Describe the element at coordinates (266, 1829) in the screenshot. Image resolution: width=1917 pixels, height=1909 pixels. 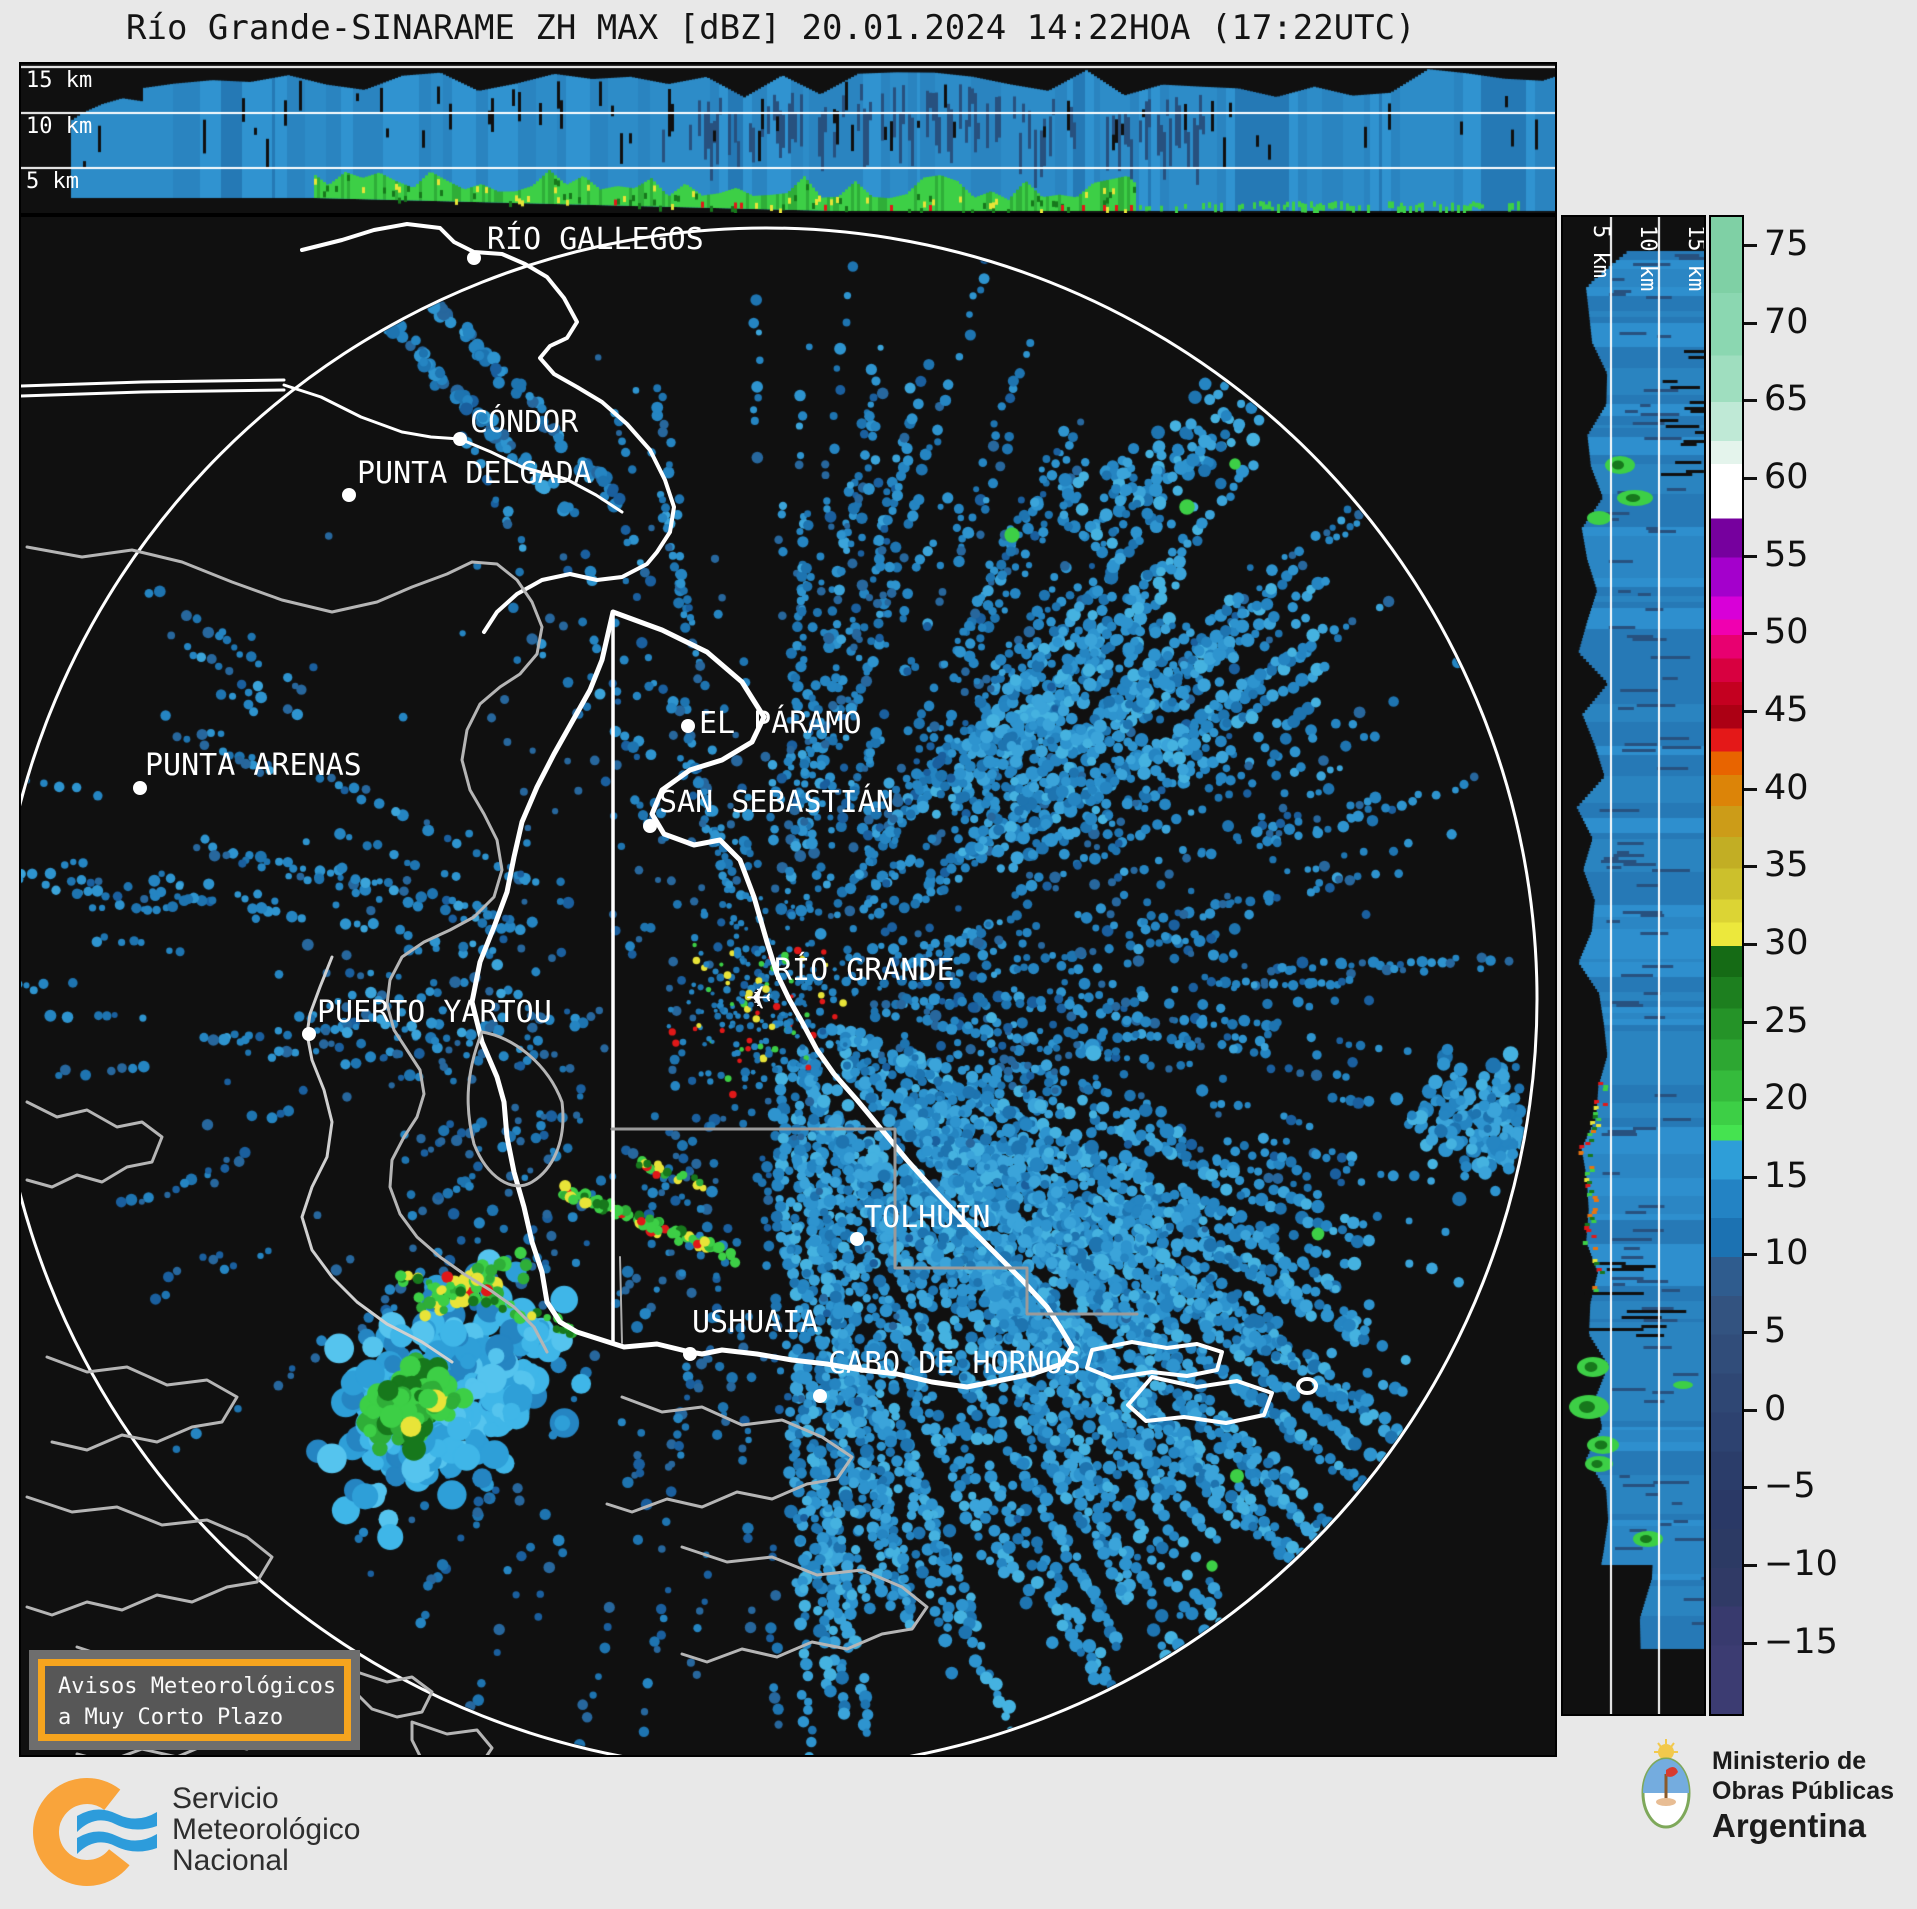
I see `smn-logo-text: Servicio Meteorológico Nacional` at that location.